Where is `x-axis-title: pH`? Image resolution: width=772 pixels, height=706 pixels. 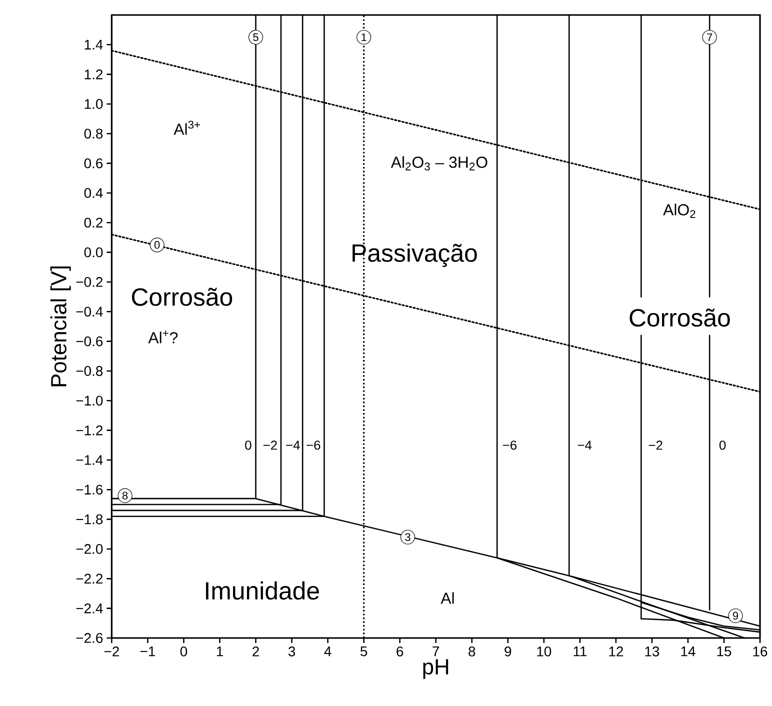
x-axis-title: pH is located at coordinates (435, 669).